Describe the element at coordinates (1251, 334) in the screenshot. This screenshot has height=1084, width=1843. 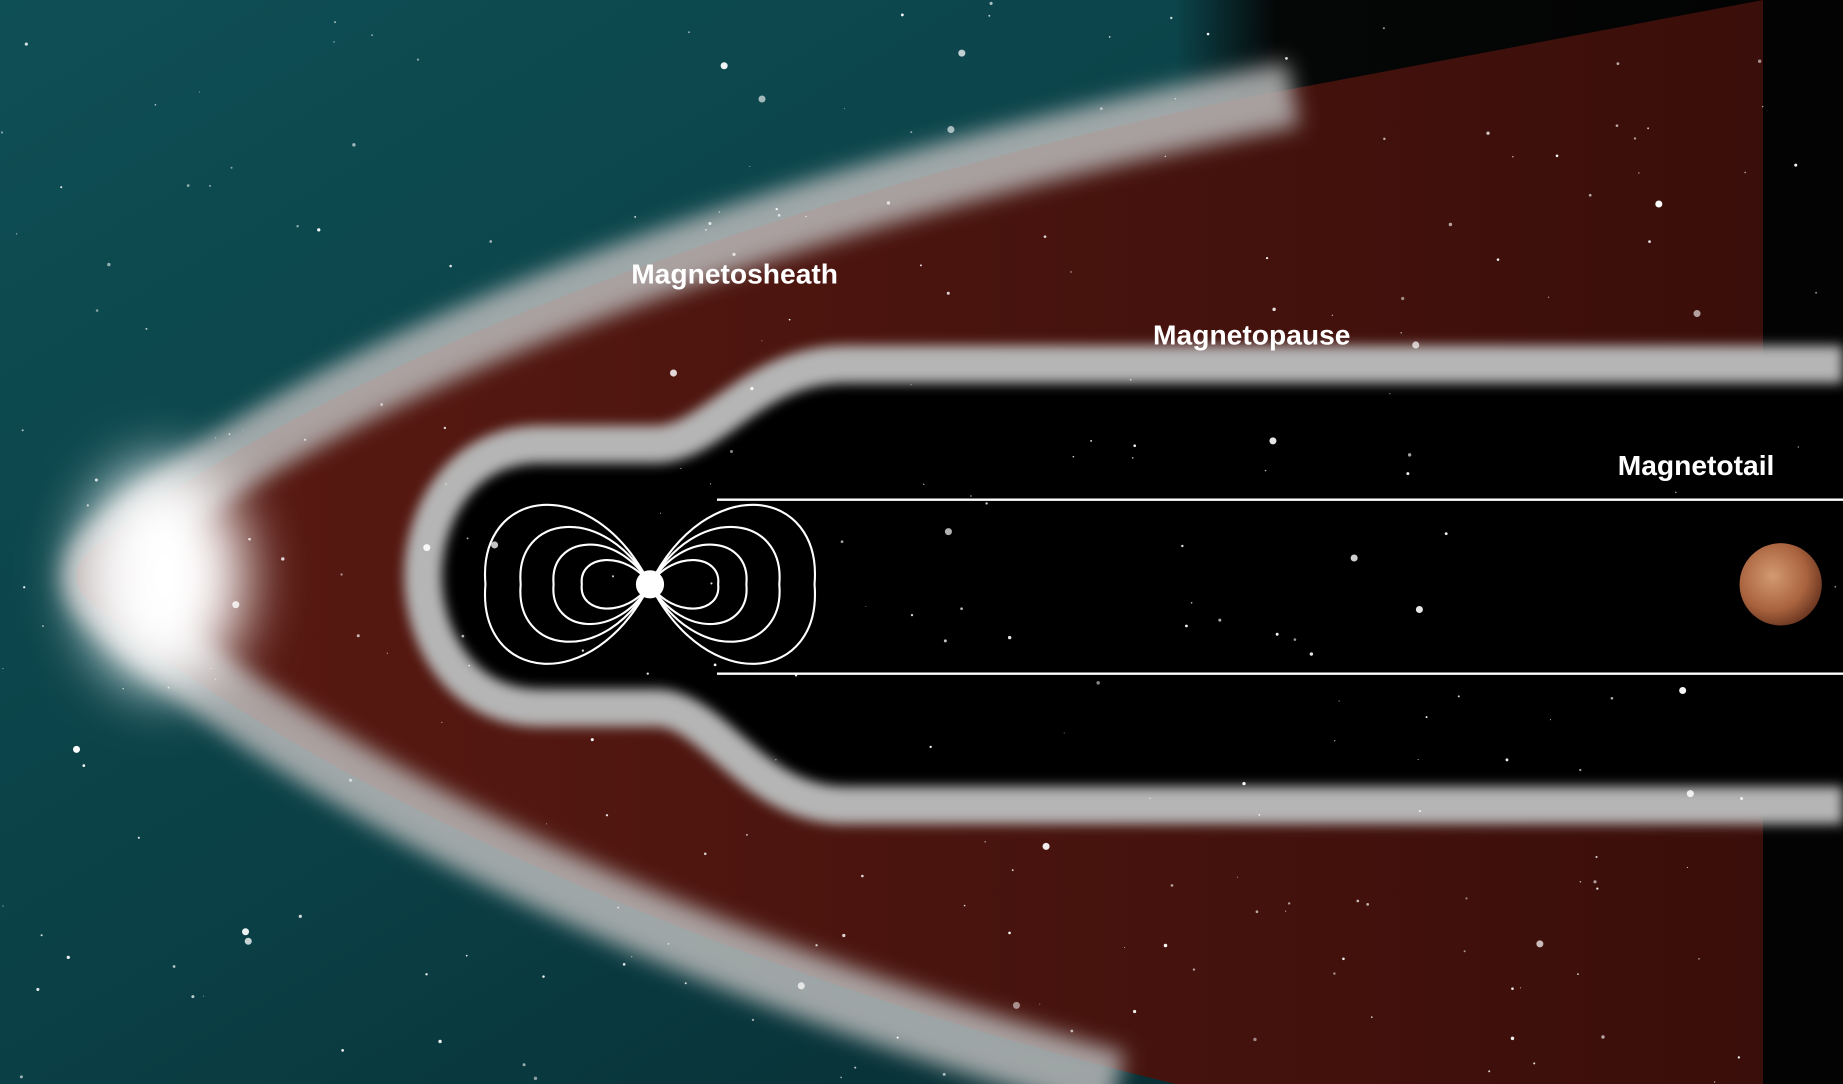
I see `label-magnetopause: Magnetopause` at that location.